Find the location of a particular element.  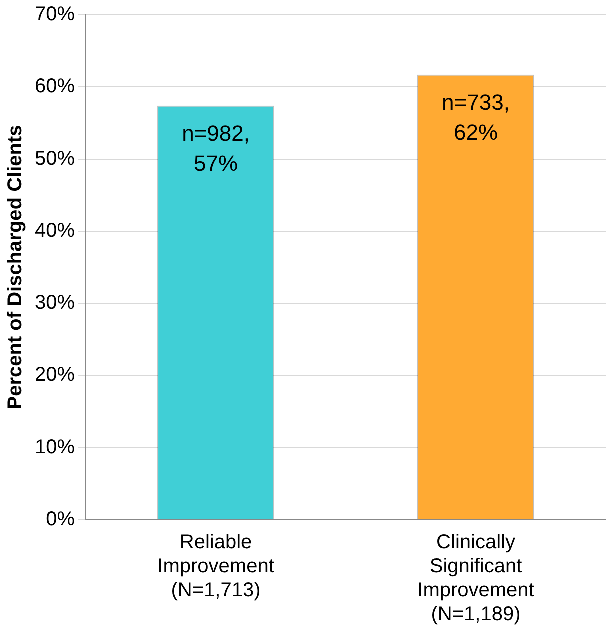

y-tick-label: 50% is located at coordinates (55, 159).